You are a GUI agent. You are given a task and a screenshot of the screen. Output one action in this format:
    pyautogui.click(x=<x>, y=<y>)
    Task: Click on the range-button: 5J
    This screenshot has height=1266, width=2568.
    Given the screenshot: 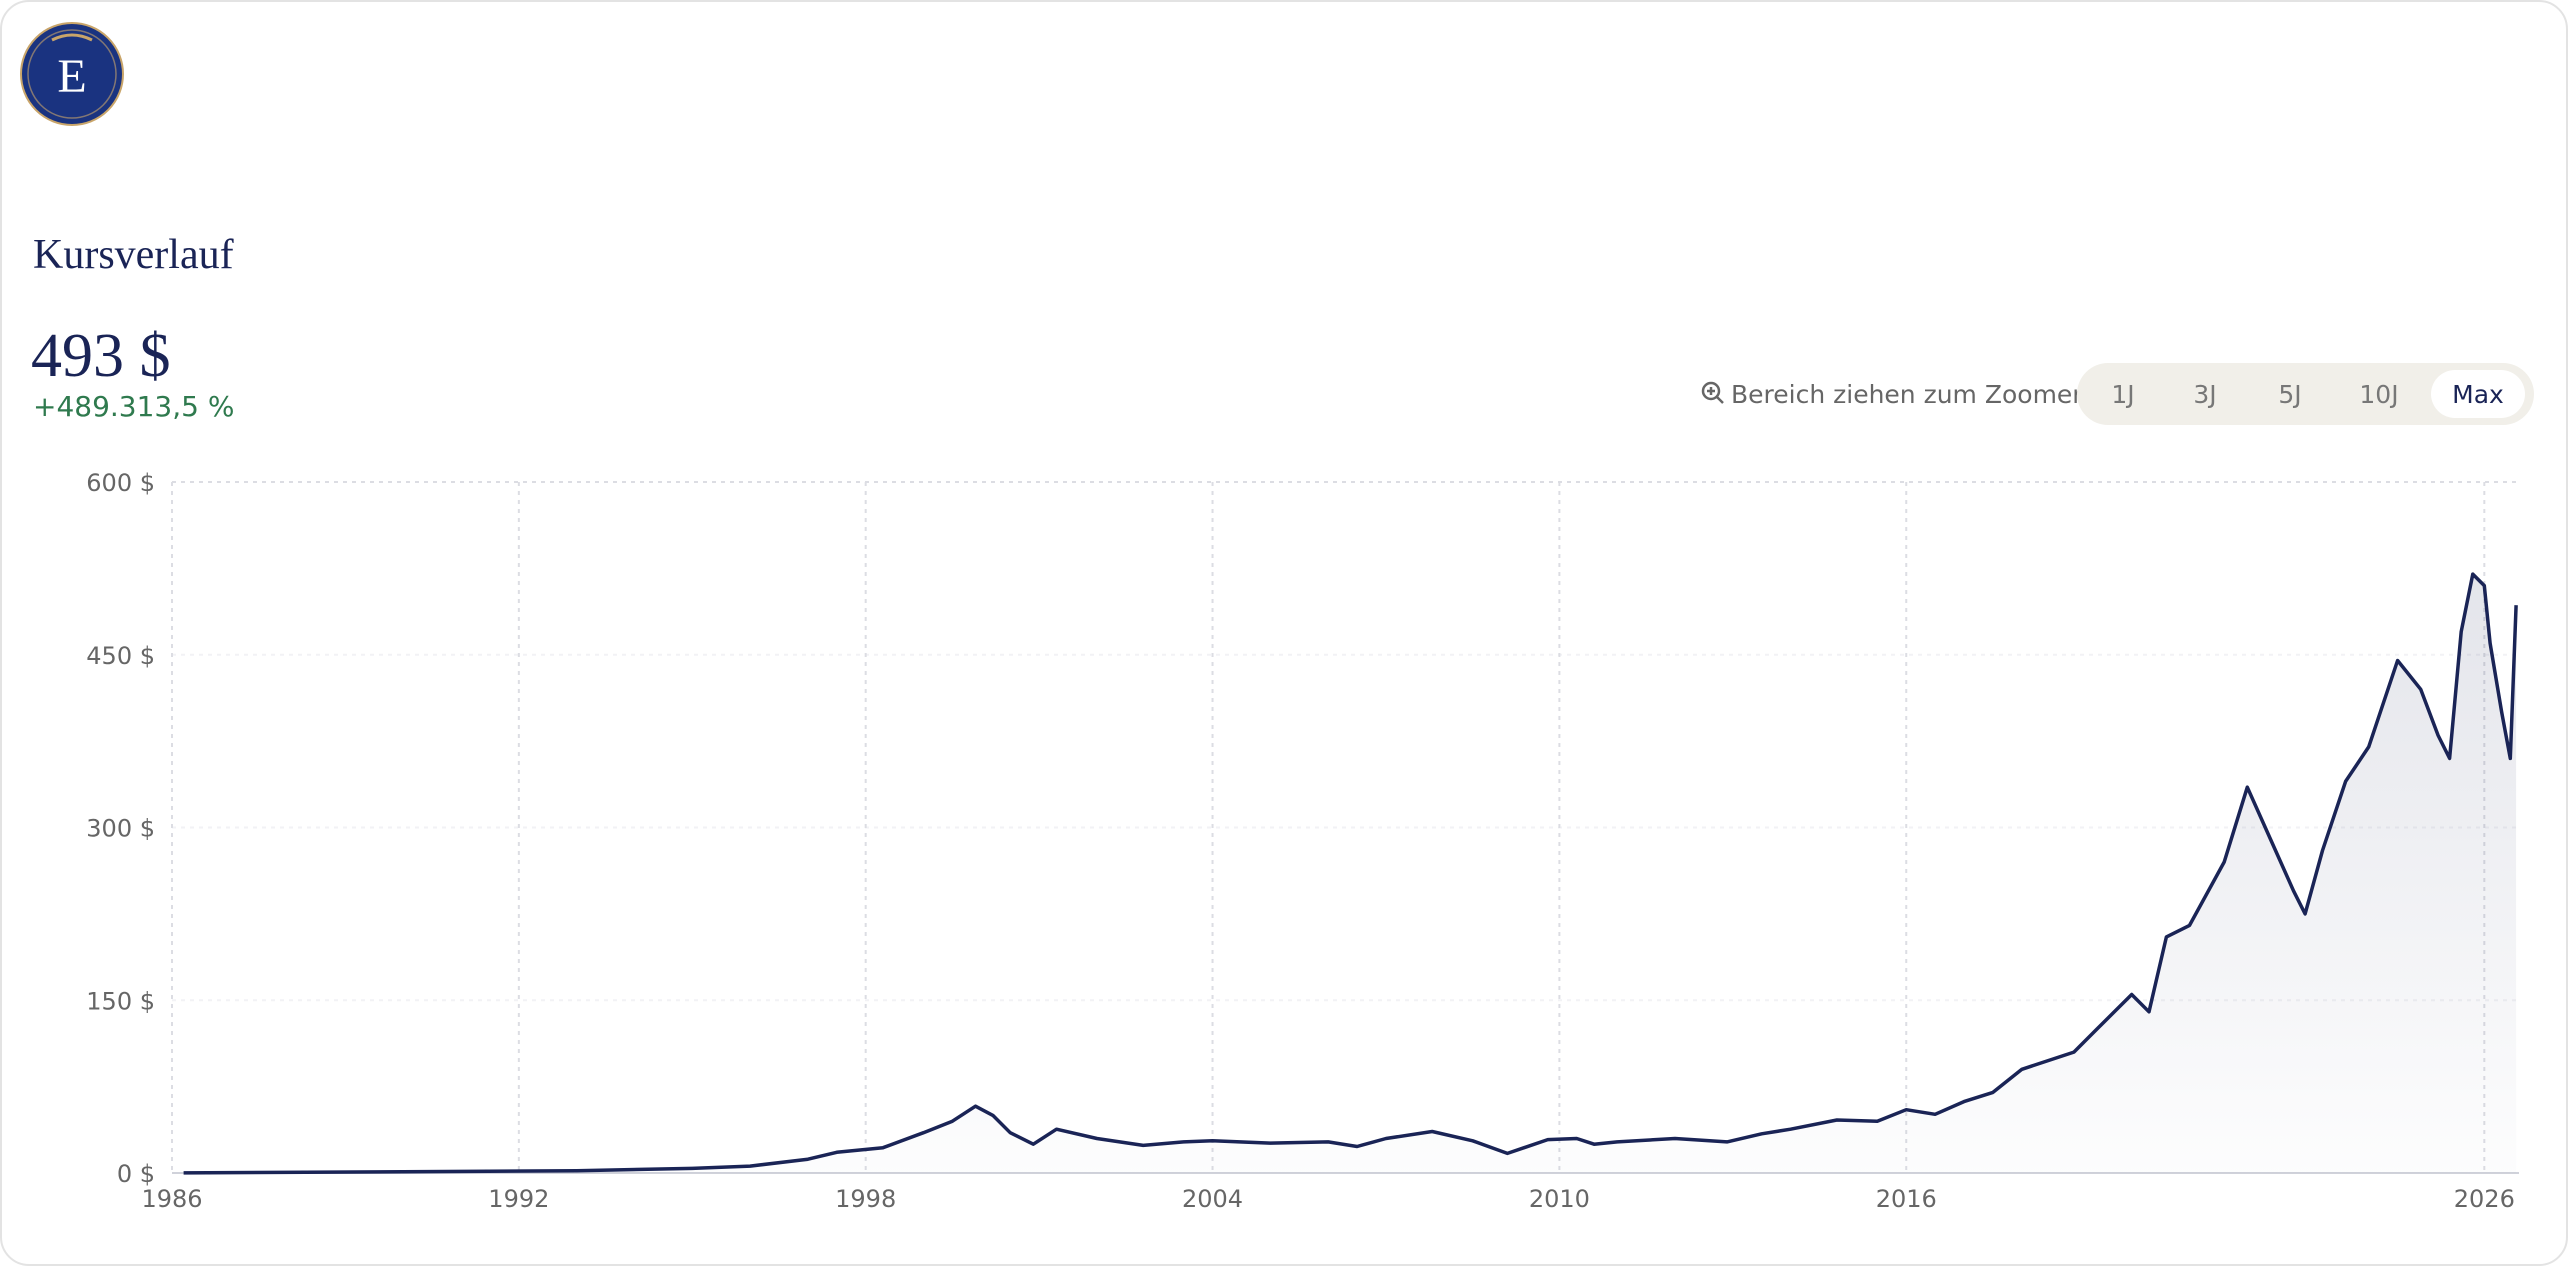 What is the action you would take?
    pyautogui.click(x=2289, y=394)
    